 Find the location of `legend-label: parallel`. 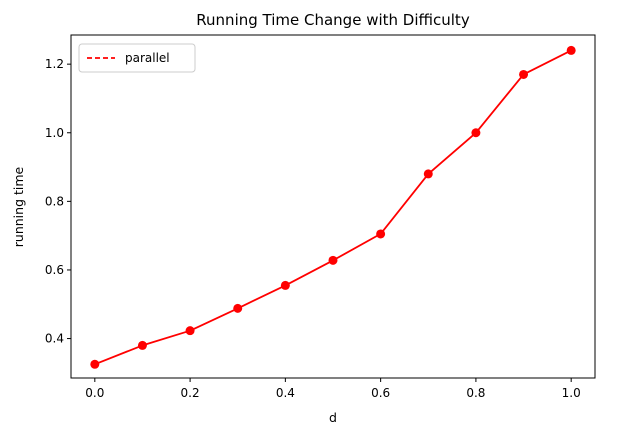

legend-label: parallel is located at coordinates (147, 58).